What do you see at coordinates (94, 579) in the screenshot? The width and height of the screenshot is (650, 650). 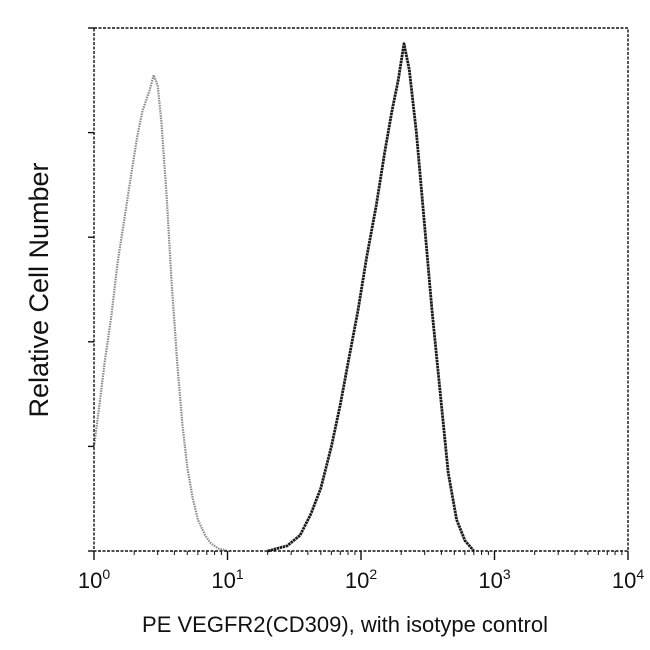 I see `x-tick-label-1: 10⁰` at bounding box center [94, 579].